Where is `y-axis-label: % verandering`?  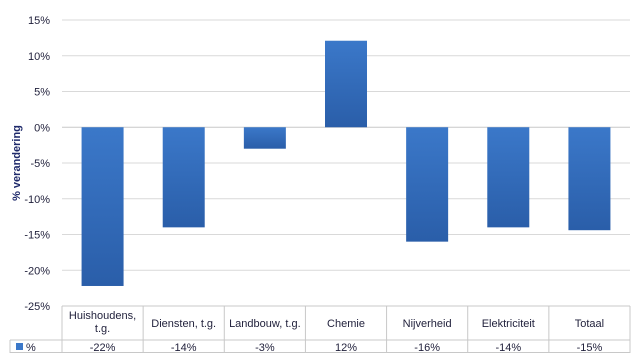
y-axis-label: % verandering is located at coordinates (17, 163).